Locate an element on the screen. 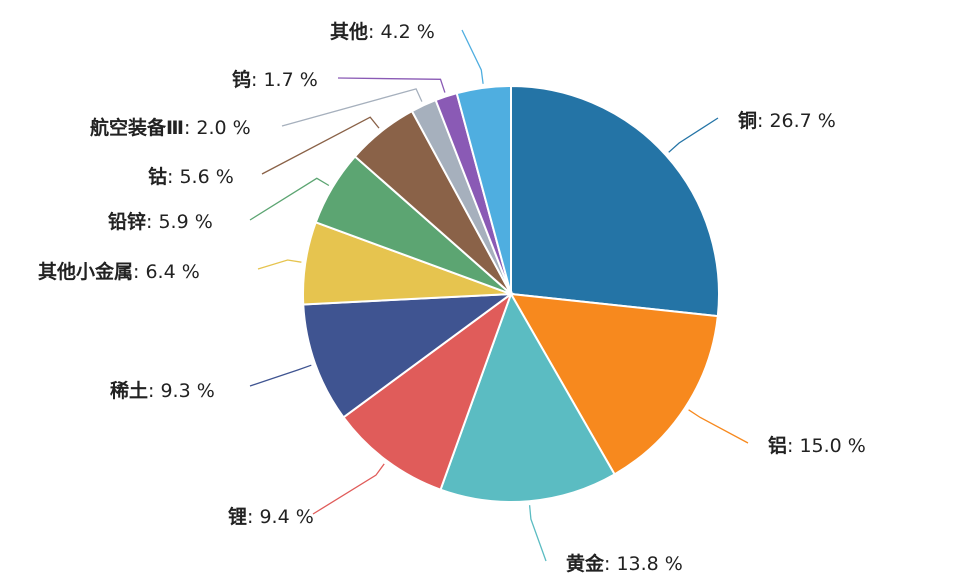 The height and width of the screenshot is (582, 966). slice-label-4: 稀土: 9.3 % is located at coordinates (162, 390).